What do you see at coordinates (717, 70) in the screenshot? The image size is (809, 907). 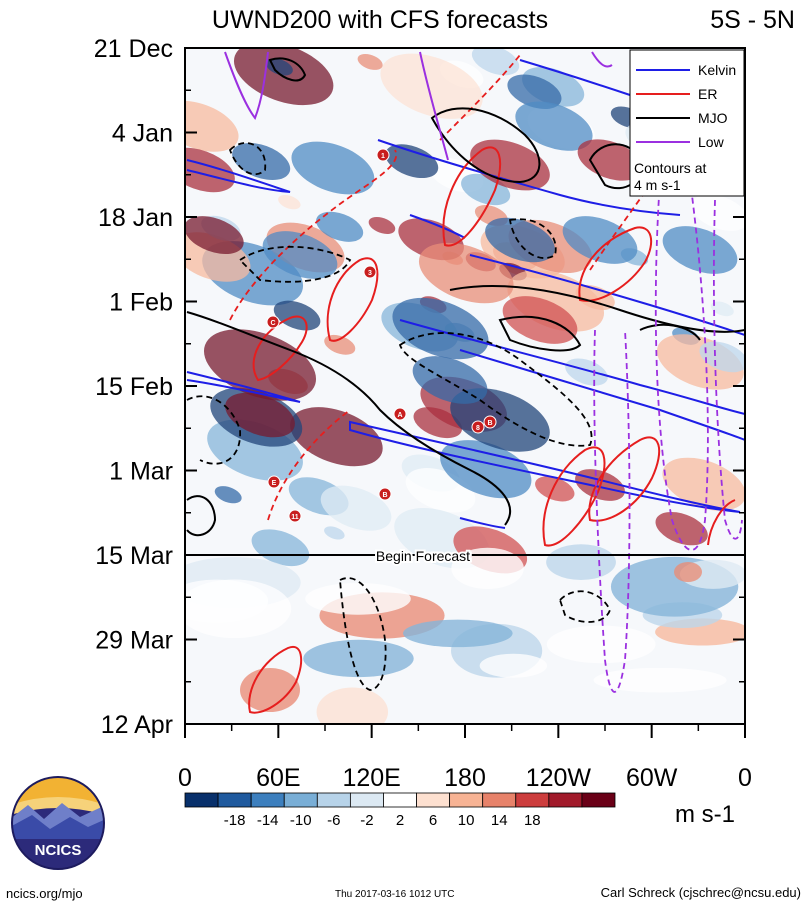 I see `legend-label-kelvin: Kelvin` at bounding box center [717, 70].